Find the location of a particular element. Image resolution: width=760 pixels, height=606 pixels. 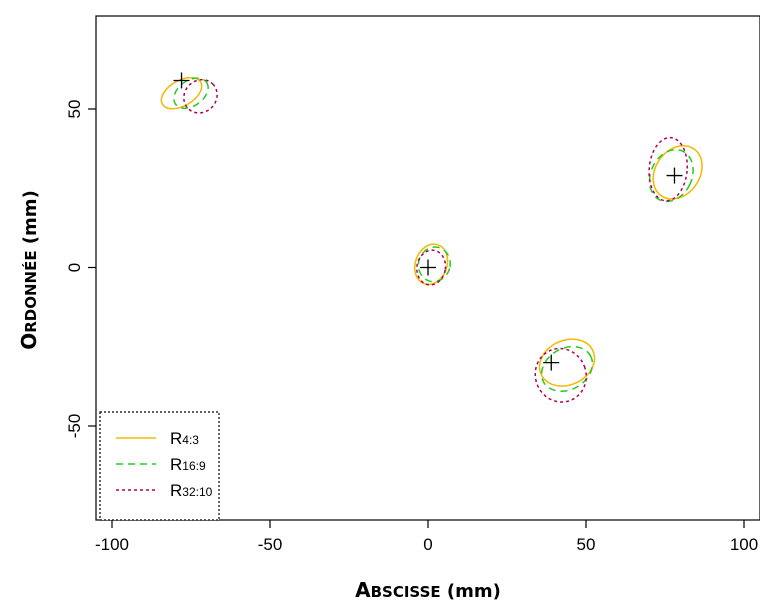

legend-label: R32:10 is located at coordinates (191, 490).